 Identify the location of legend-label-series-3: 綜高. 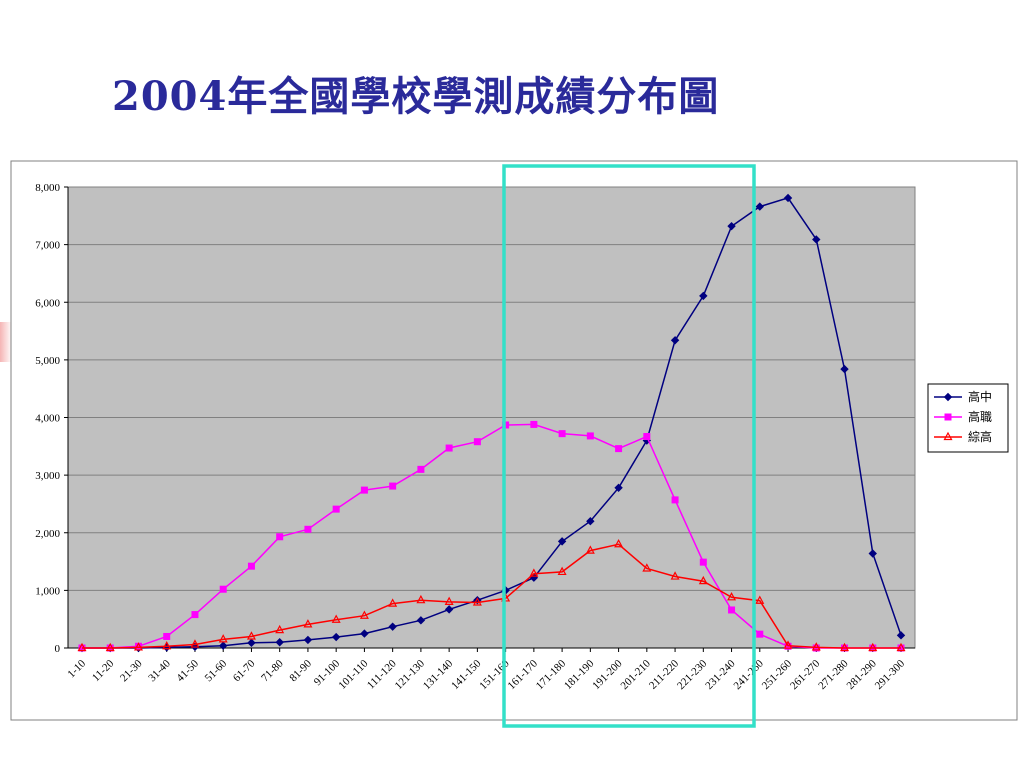
(980, 436).